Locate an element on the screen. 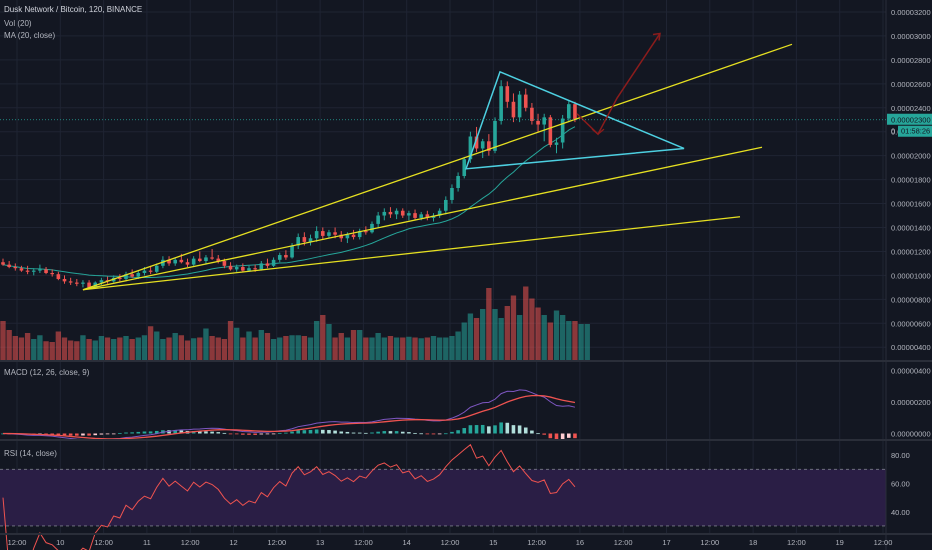 The height and width of the screenshot is (550, 932). time-tick-label: 10 is located at coordinates (60, 542).